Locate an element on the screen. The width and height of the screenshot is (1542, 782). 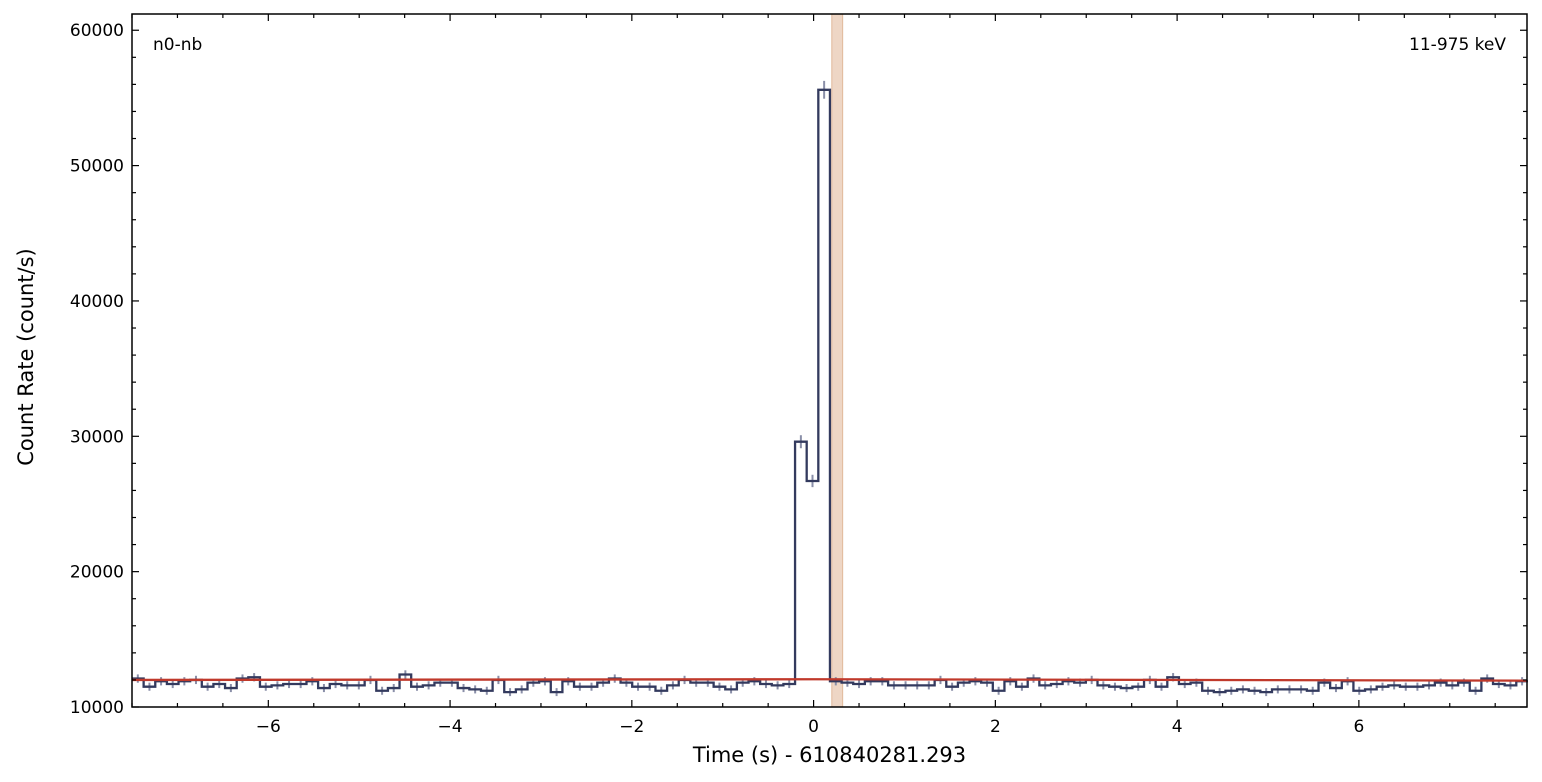
y-tick-label: 30000 is located at coordinates (97, 437).